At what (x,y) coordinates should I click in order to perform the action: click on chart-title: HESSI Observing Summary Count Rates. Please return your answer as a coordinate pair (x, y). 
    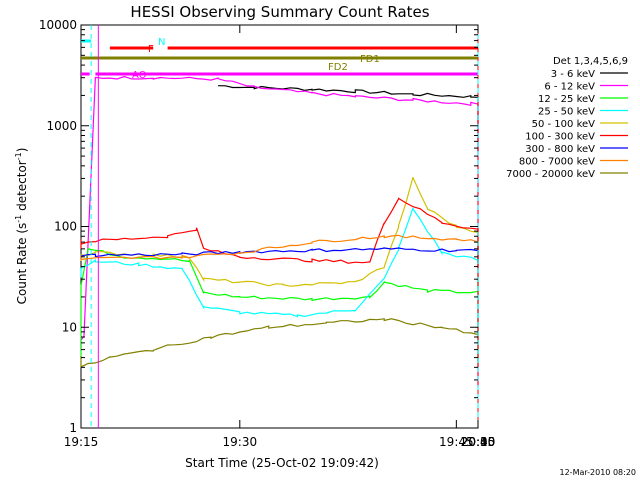
    Looking at the image, I should click on (279, 12).